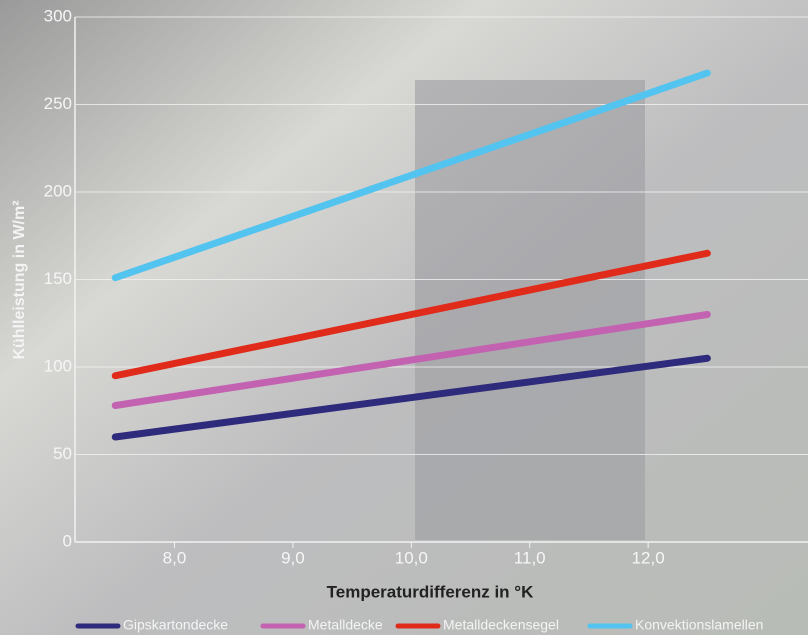 The width and height of the screenshot is (808, 640). What do you see at coordinates (58, 190) in the screenshot?
I see `y-tick-label: 200` at bounding box center [58, 190].